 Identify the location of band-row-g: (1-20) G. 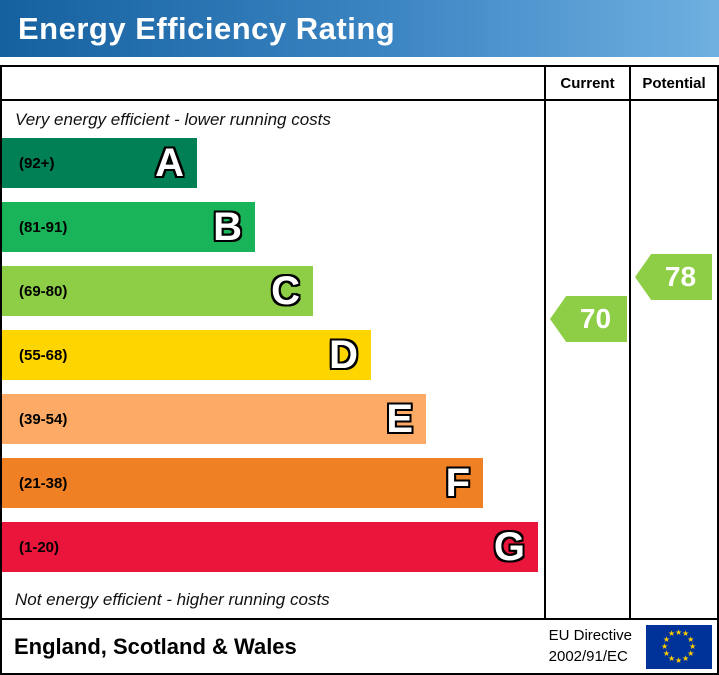
(273, 547).